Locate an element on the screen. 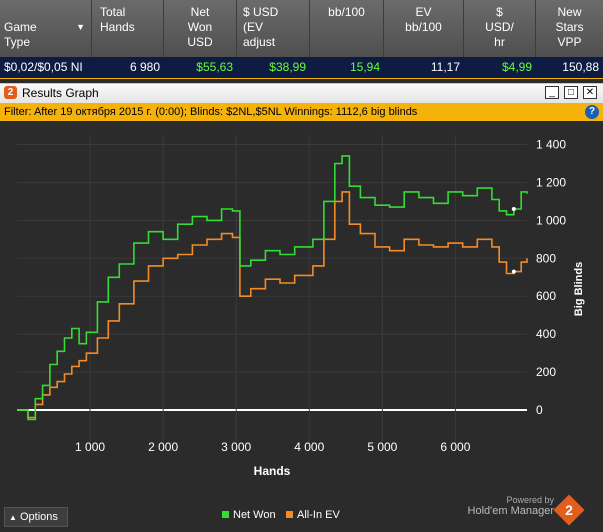 This screenshot has width=603, height=532. hm2-badge-icon: 2 is located at coordinates (569, 510).